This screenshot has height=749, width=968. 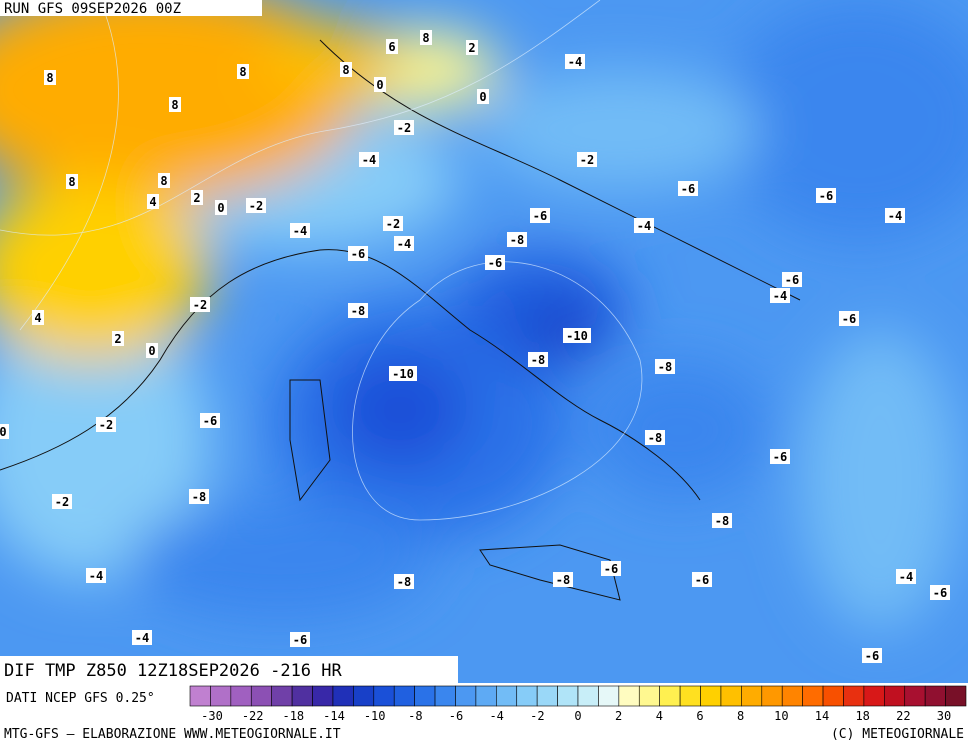 I want to click on scale-label: 22, so click(x=903, y=716).